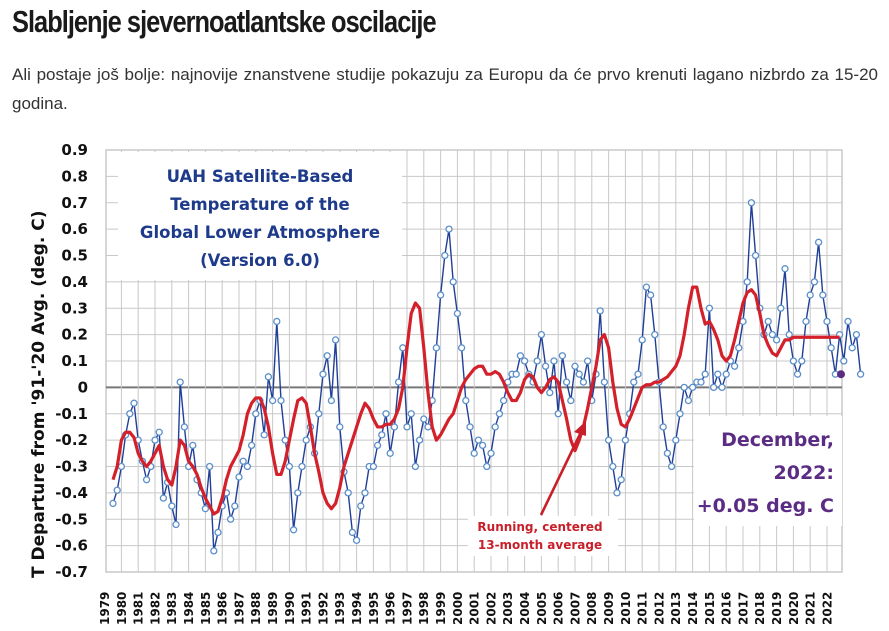 The width and height of the screenshot is (889, 631). What do you see at coordinates (71, 572) in the screenshot?
I see `y-tick-label: -0.7` at bounding box center [71, 572].